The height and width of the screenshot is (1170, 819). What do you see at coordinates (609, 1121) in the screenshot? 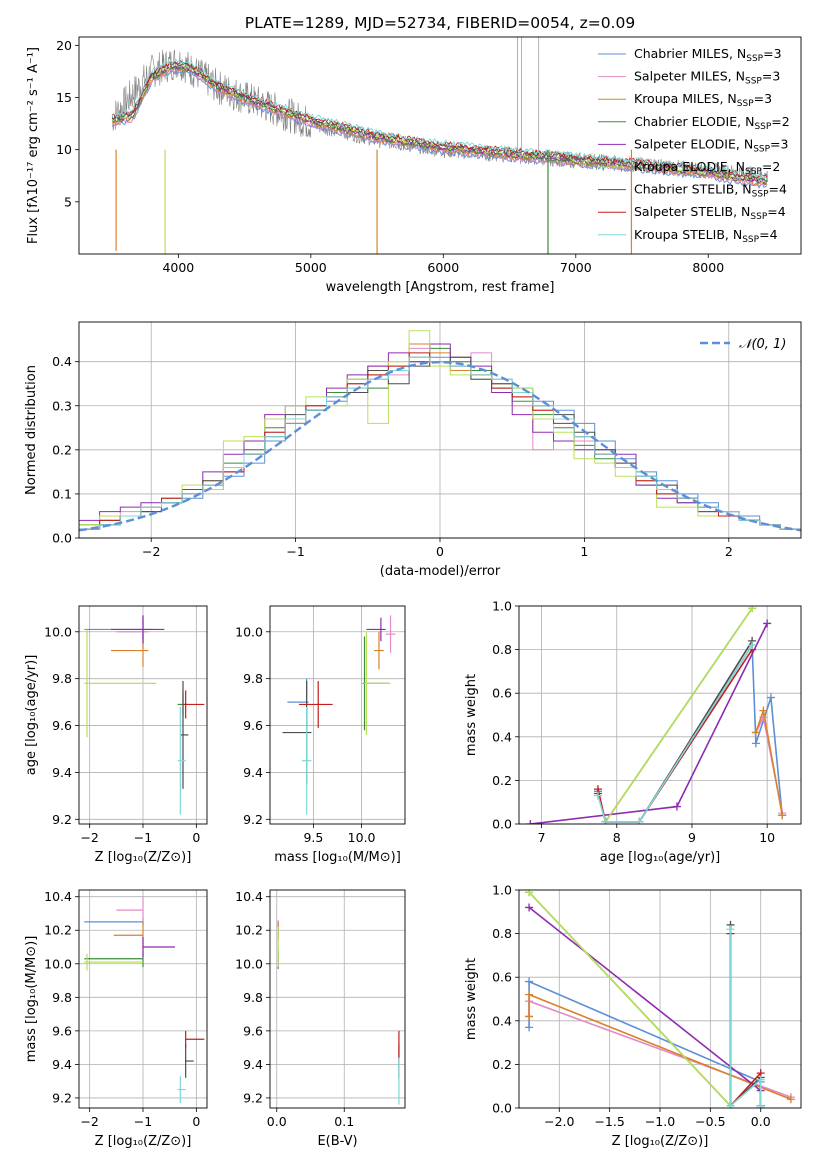
I see `x-tick-label: −1.5` at bounding box center [609, 1121].